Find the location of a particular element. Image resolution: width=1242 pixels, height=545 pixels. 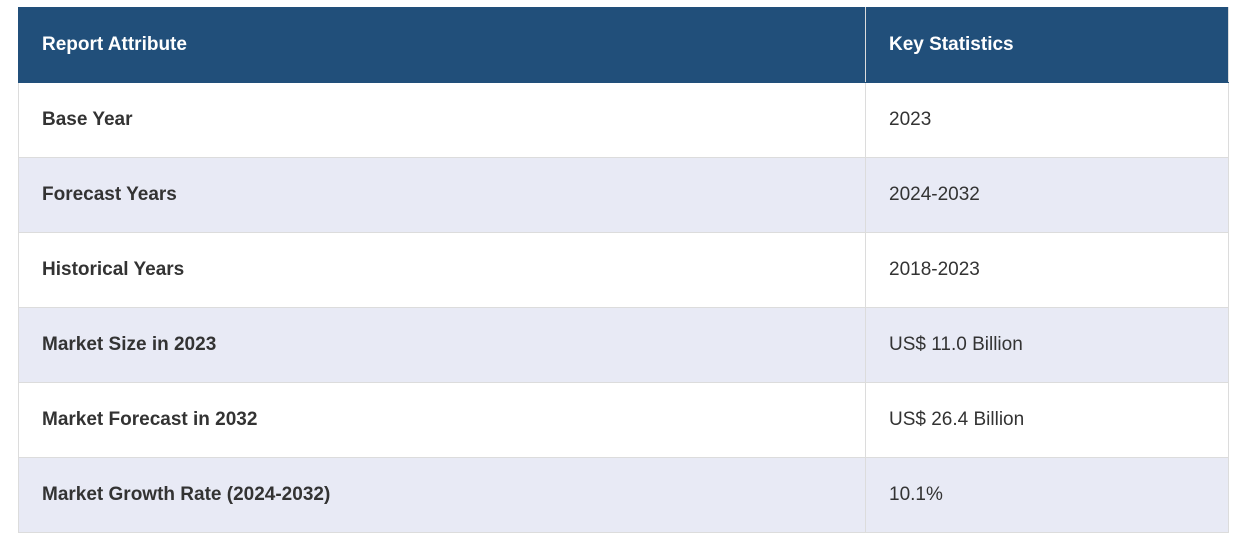

attribute-cell: Base Year is located at coordinates (442, 120).